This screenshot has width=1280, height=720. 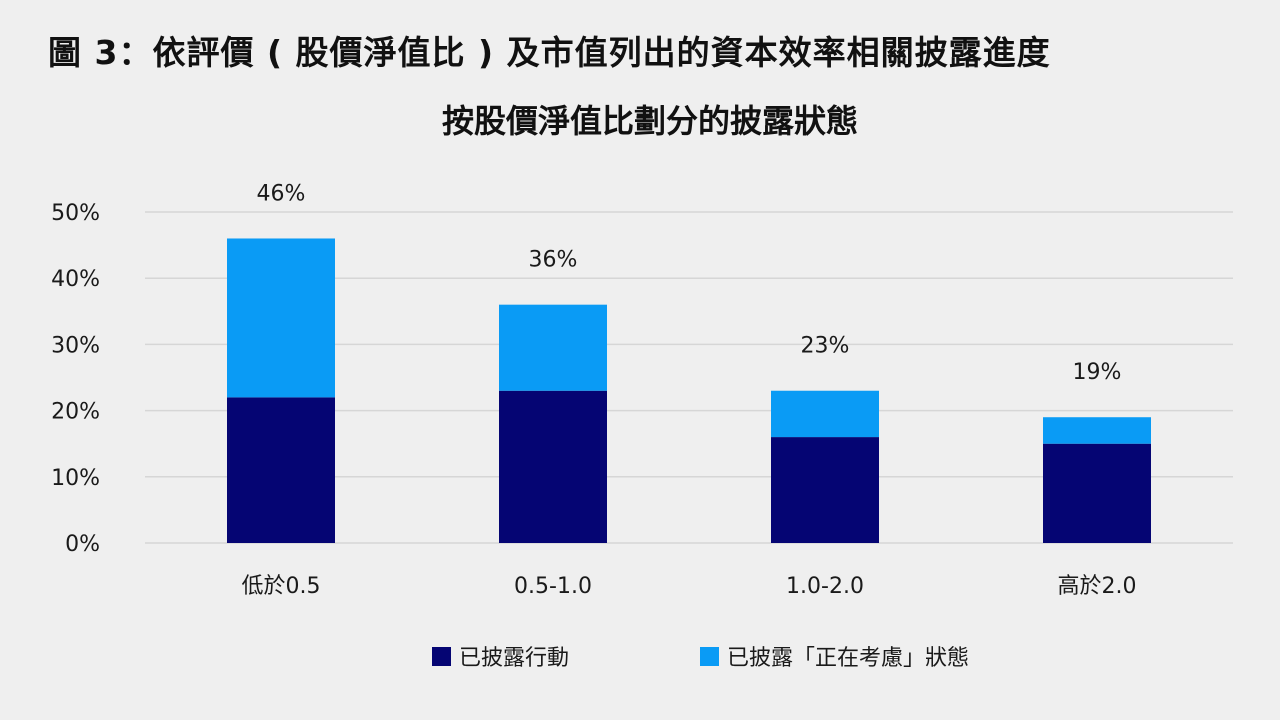 I want to click on legend-item-action: 已披露行動, so click(x=500, y=656).